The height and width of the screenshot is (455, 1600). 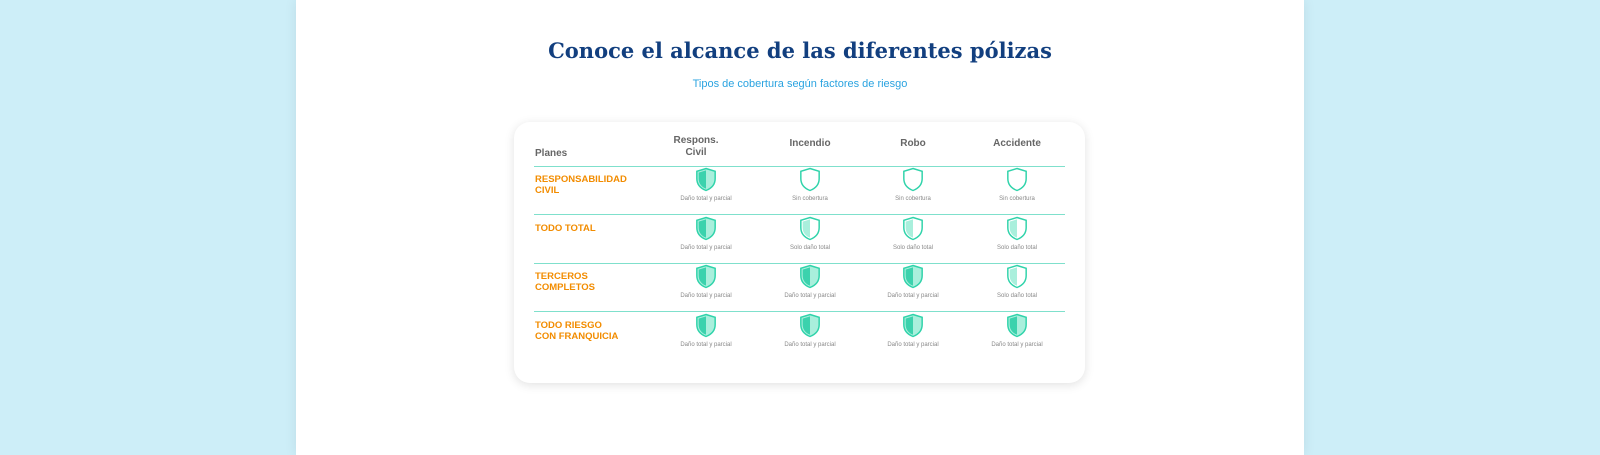 What do you see at coordinates (565, 228) in the screenshot?
I see `plan-name: TODO TOTAL` at bounding box center [565, 228].